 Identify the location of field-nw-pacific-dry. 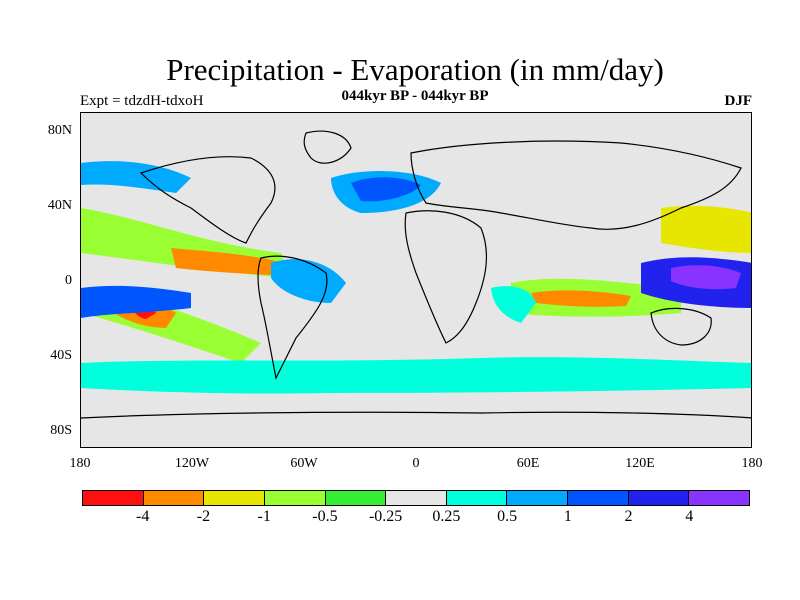
(706, 229).